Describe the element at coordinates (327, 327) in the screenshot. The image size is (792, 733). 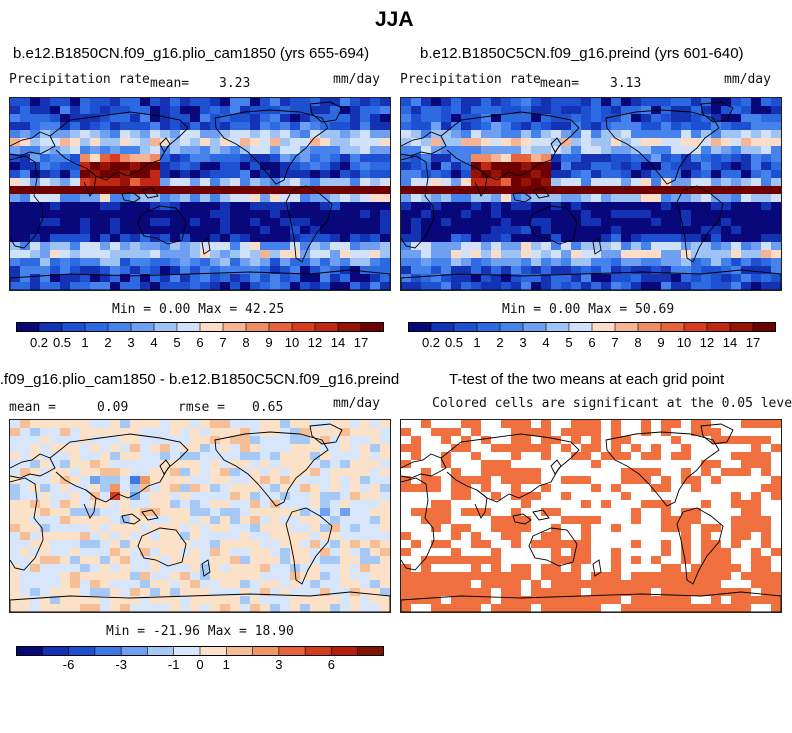
I see `colorbar-swatch` at that location.